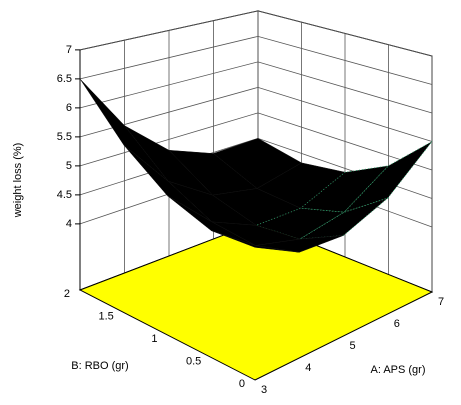 The image size is (461, 405). What do you see at coordinates (154, 339) in the screenshot?
I see `y-tick-label: 1` at bounding box center [154, 339].